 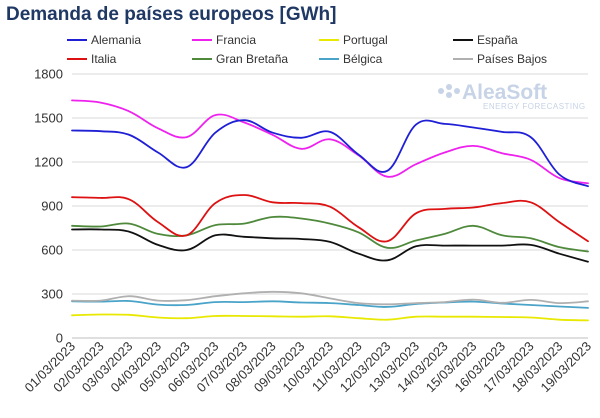 I want to click on y-tick-labels: 0 300 600 900 1200 1500 1800, so click(x=48, y=206).